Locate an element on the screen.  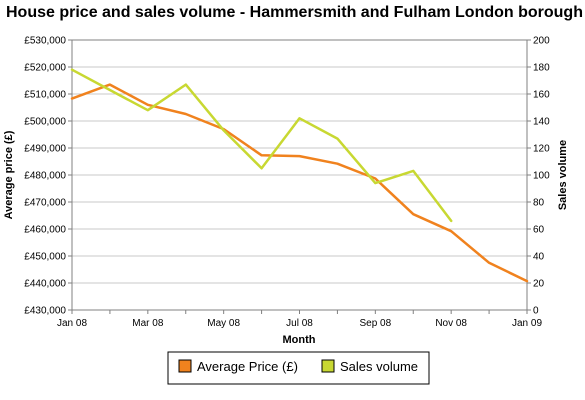
right-tick-label: 80 is located at coordinates (539, 203).